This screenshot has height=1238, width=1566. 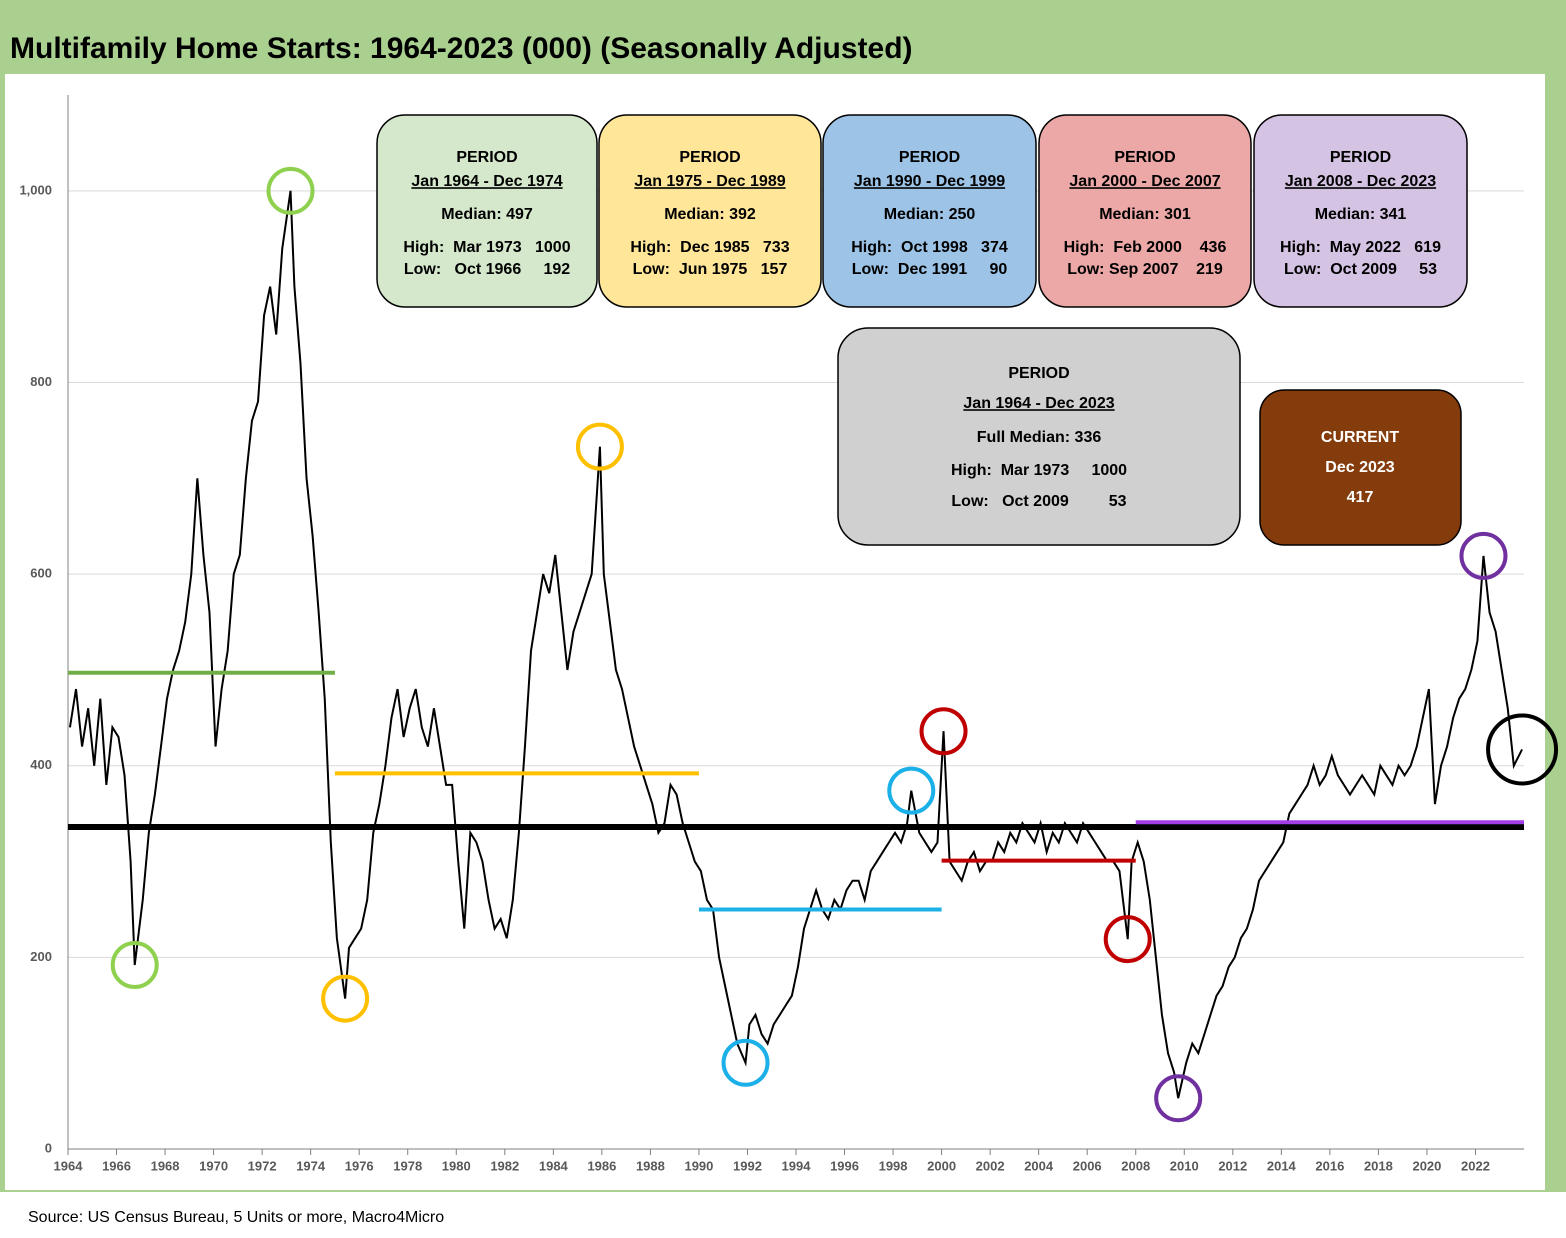 I want to click on period-low: Low: Dec 1991 90, so click(x=930, y=269).